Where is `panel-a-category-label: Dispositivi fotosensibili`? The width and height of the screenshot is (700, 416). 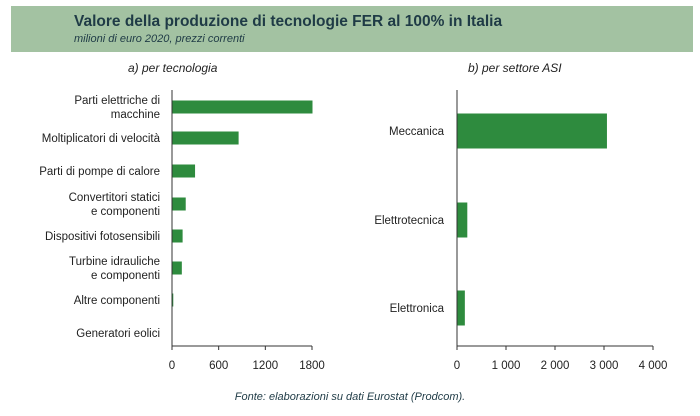 panel-a-category-label: Dispositivi fotosensibili is located at coordinates (102, 237).